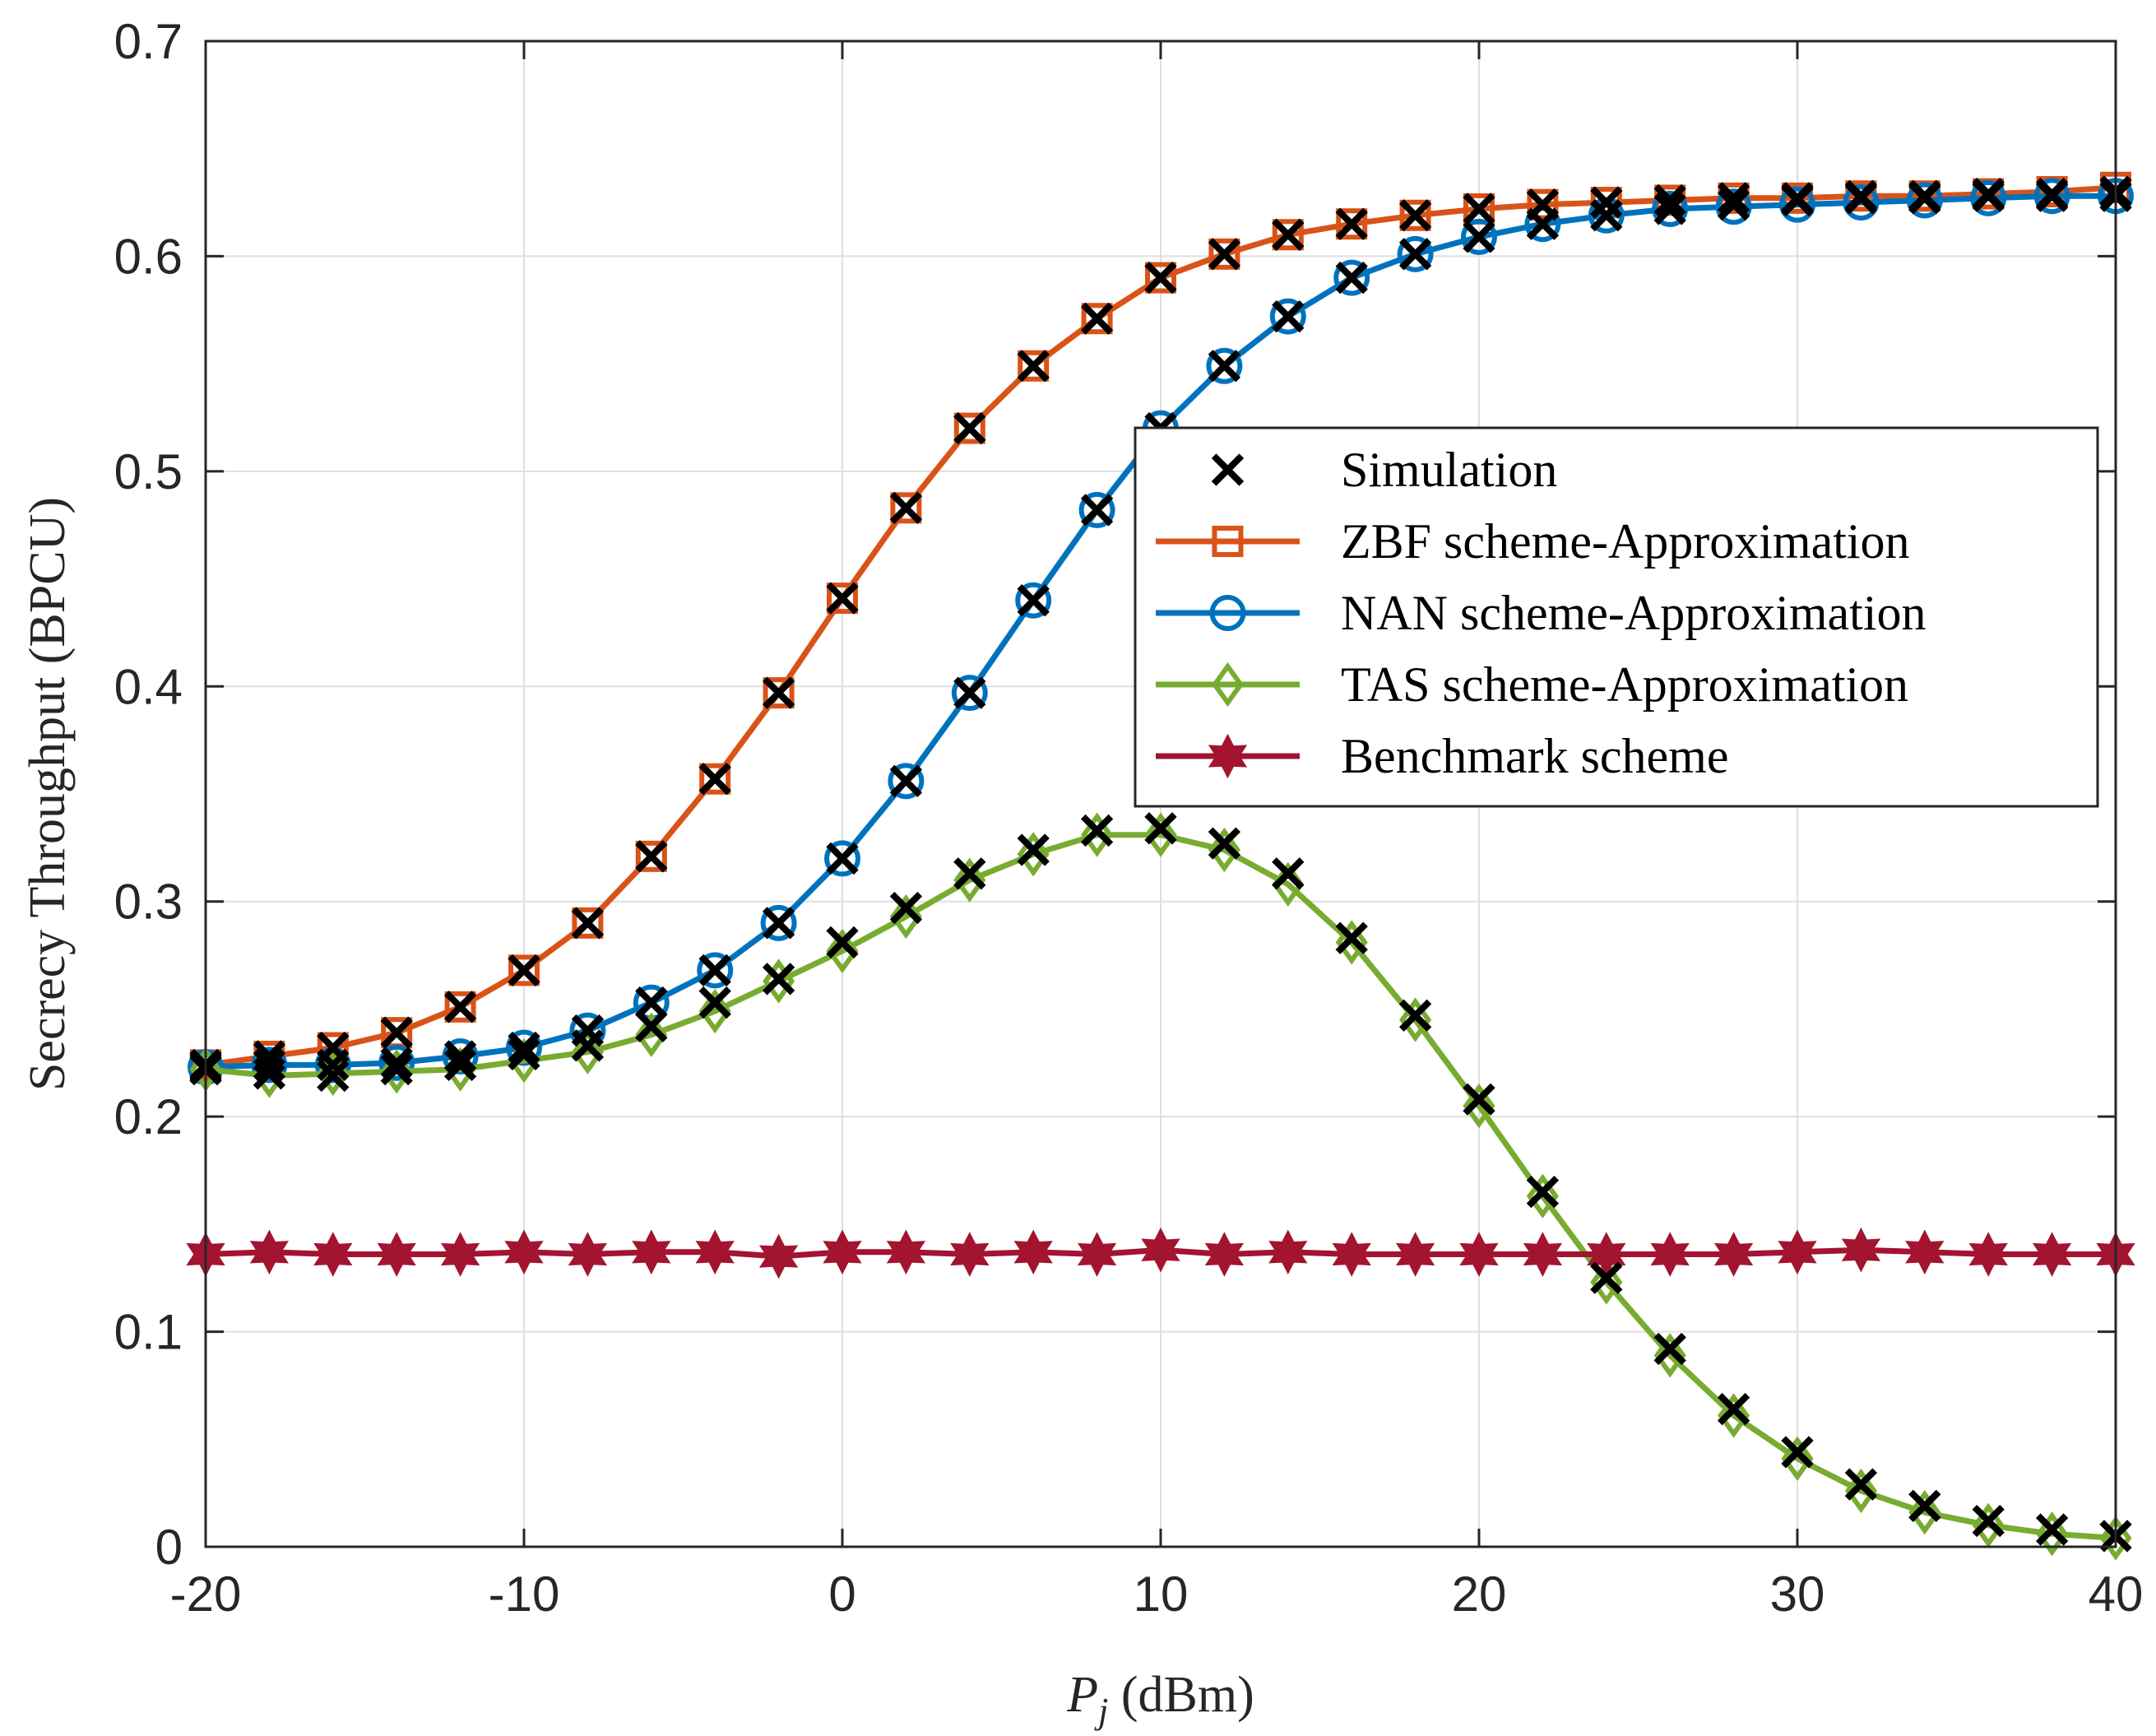  I want to click on y-tick-label: 0.4, so click(148, 686).